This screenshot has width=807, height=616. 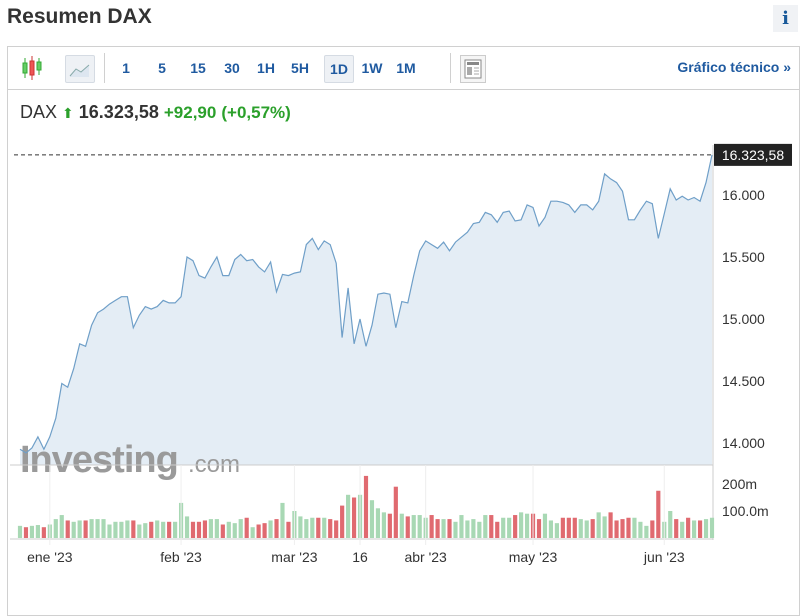 I want to click on arrow-up-icon: ⬆, so click(x=68, y=113).